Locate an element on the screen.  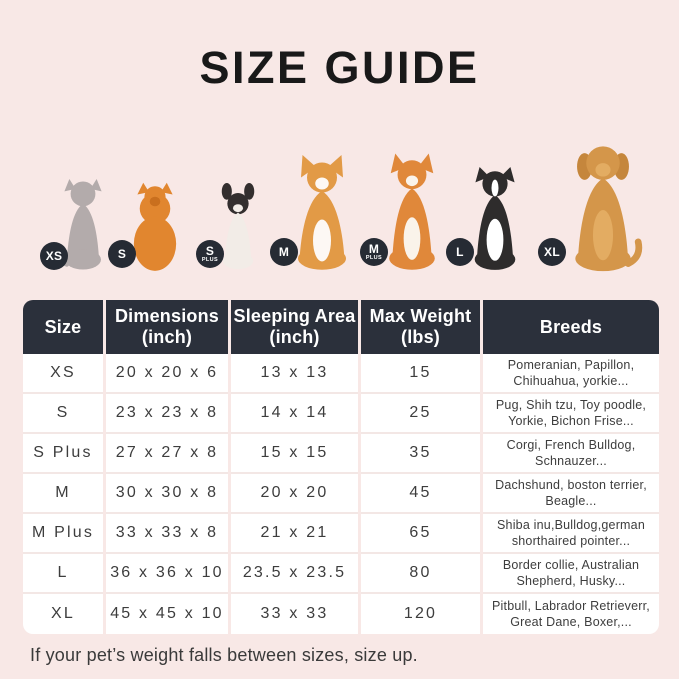
size-badge-xl: XL is located at coordinates (552, 252).